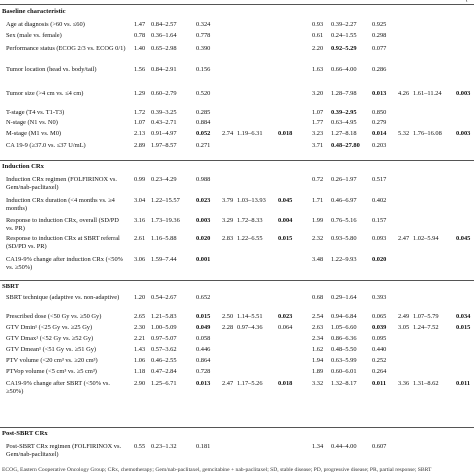  Describe the element at coordinates (318, 200) in the screenshot. I see `table-cell: 1.71` at that location.